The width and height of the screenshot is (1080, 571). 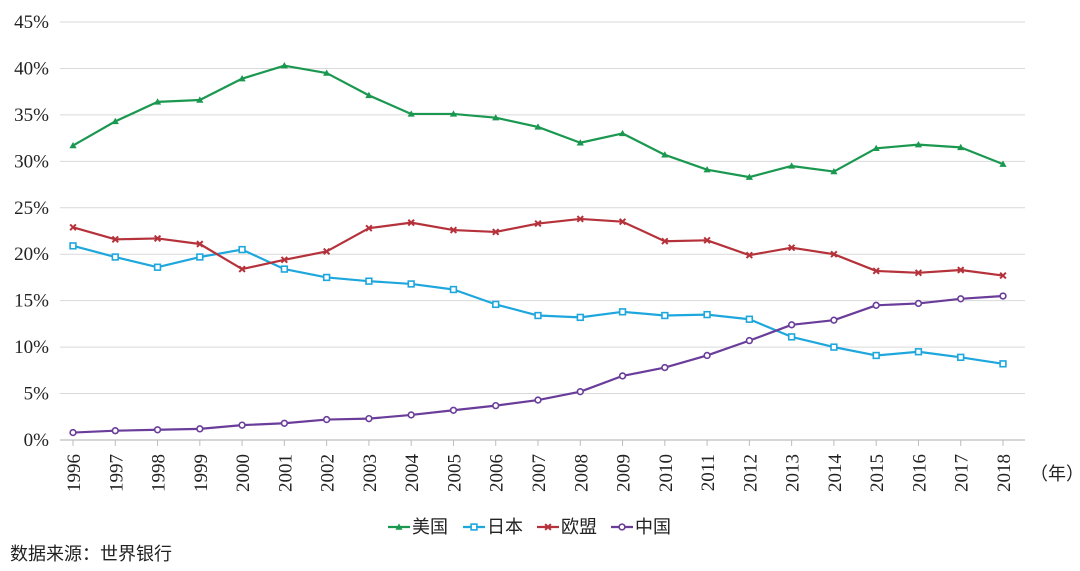 I want to click on x-tick-label: 2003, so click(x=370, y=473).